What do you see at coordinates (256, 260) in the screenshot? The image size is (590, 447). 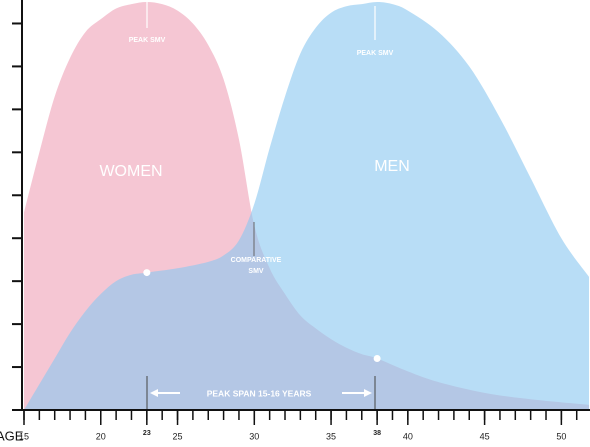 I see `annotation: COMPARATIVE` at bounding box center [256, 260].